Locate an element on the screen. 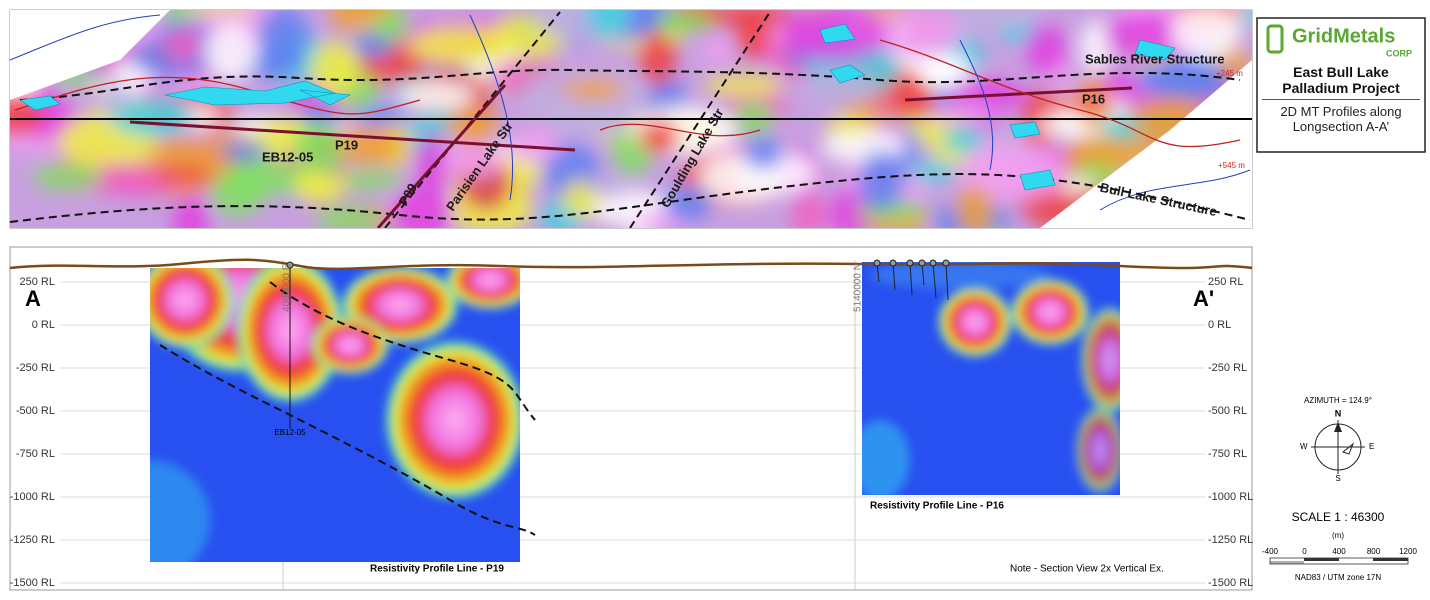  scale-datum: NAD83 / UTM zone 17N is located at coordinates (1338, 577).